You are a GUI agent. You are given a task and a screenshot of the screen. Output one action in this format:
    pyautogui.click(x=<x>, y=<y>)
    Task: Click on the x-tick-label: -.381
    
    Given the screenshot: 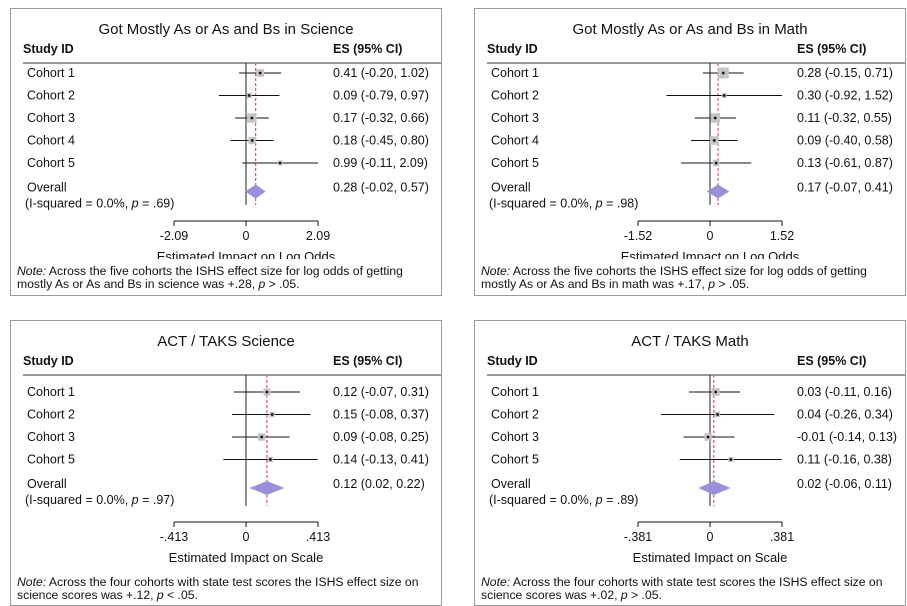 What is the action you would take?
    pyautogui.click(x=638, y=537)
    